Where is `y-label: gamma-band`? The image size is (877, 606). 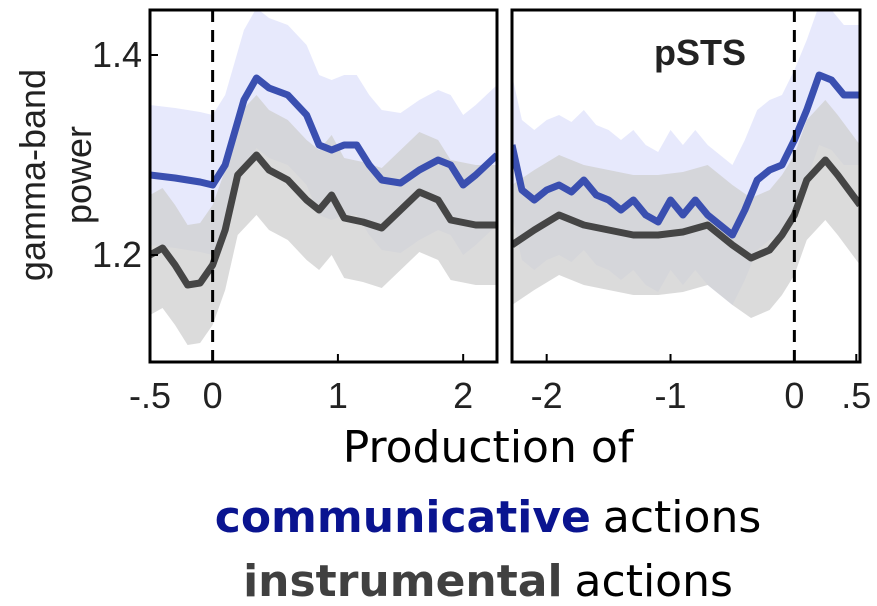 y-label: gamma-band is located at coordinates (32, 175).